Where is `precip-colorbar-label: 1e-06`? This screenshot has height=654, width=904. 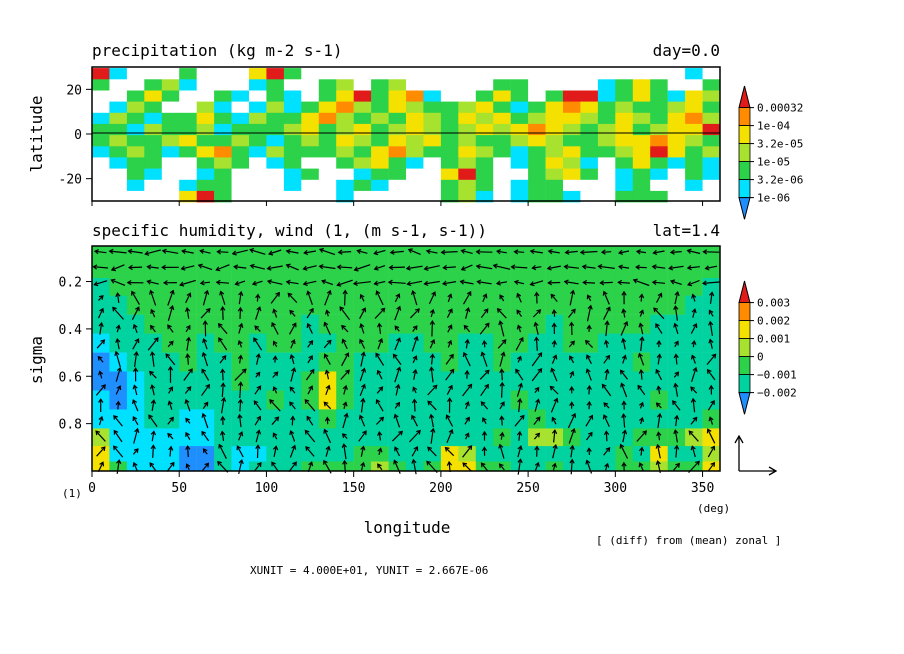
precip-colorbar-label: 1e-06 is located at coordinates (773, 198).